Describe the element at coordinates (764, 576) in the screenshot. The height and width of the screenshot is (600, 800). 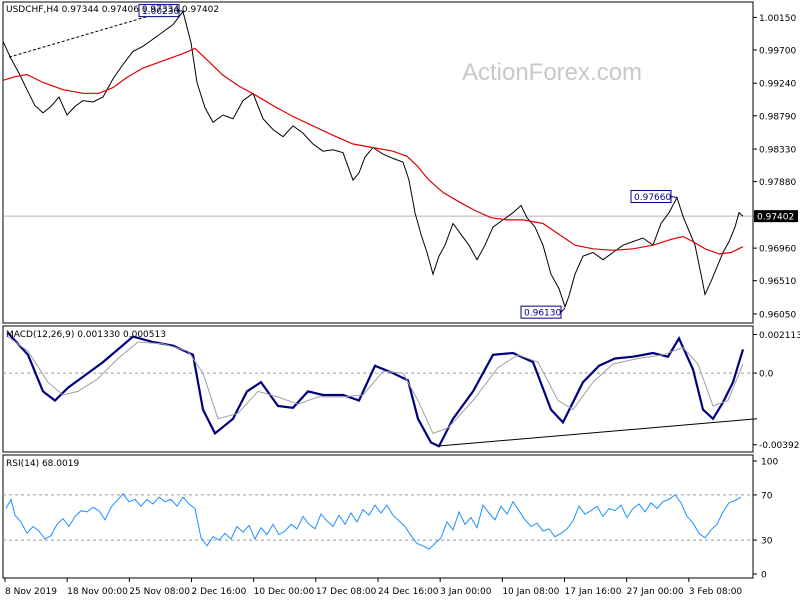
I see `rsi-y-tick-label: 0` at that location.